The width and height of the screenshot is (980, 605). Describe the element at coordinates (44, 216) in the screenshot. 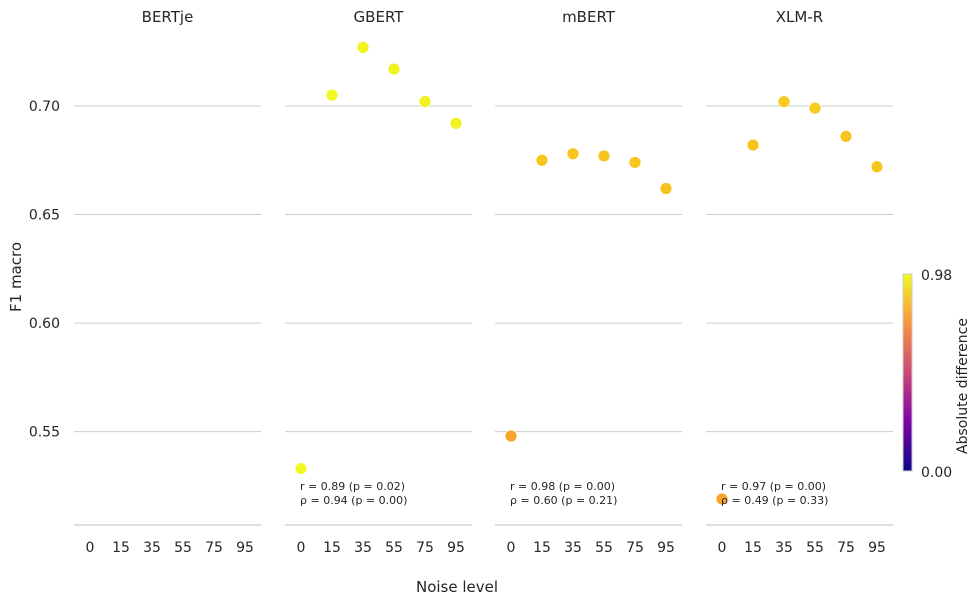

I see `y-tick-label: 0.65` at that location.